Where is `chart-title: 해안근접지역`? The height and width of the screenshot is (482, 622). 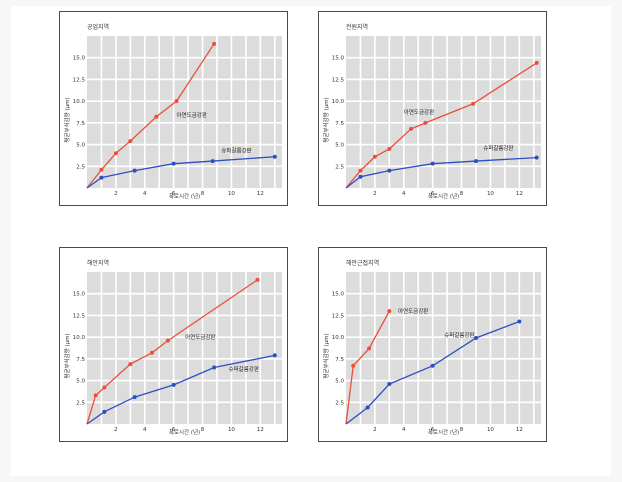
chart-title: 해안근접지역 is located at coordinates (363, 263).